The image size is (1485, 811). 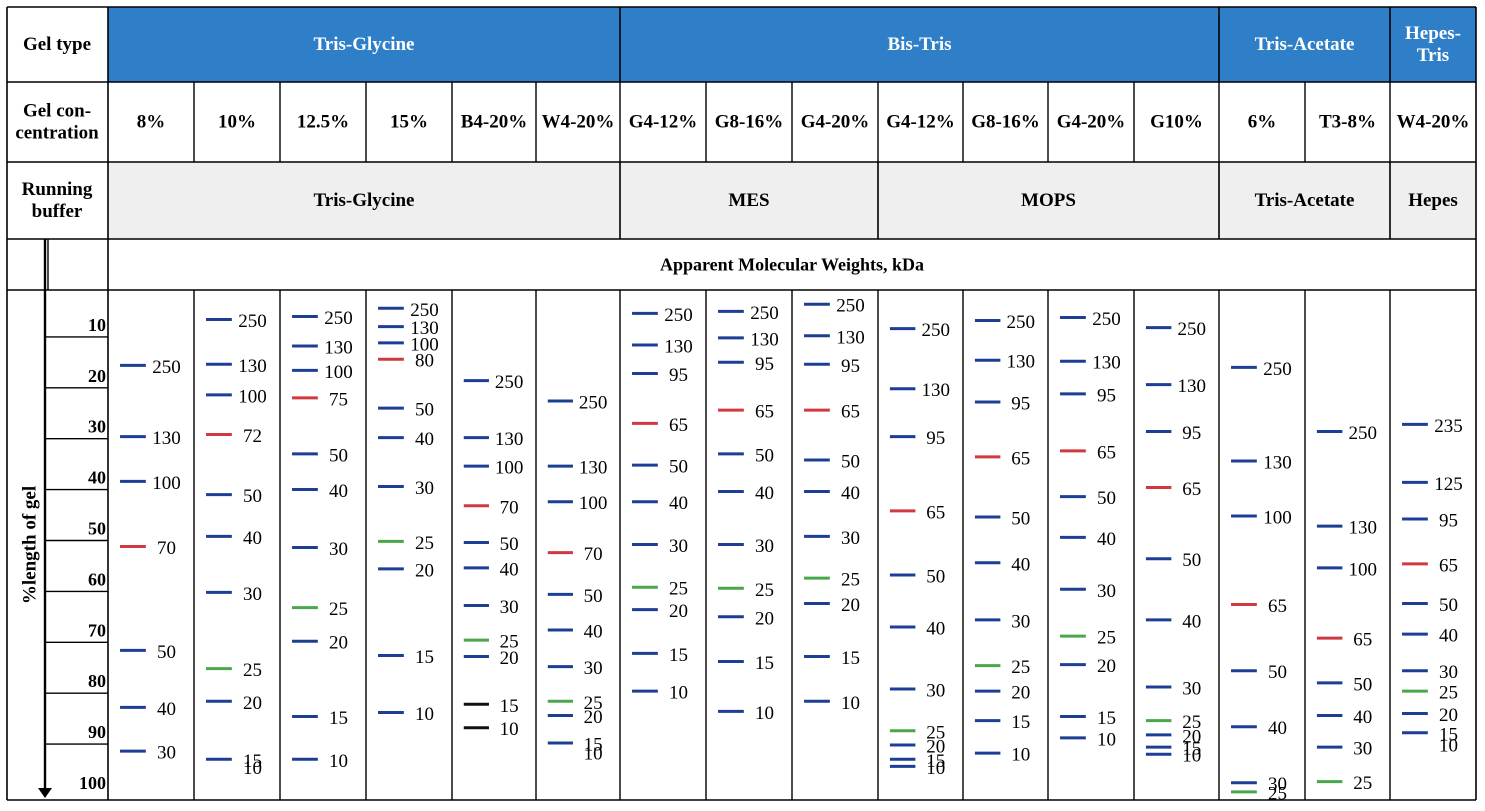 What do you see at coordinates (45, 793) in the screenshot?
I see `arrow-down-icon` at bounding box center [45, 793].